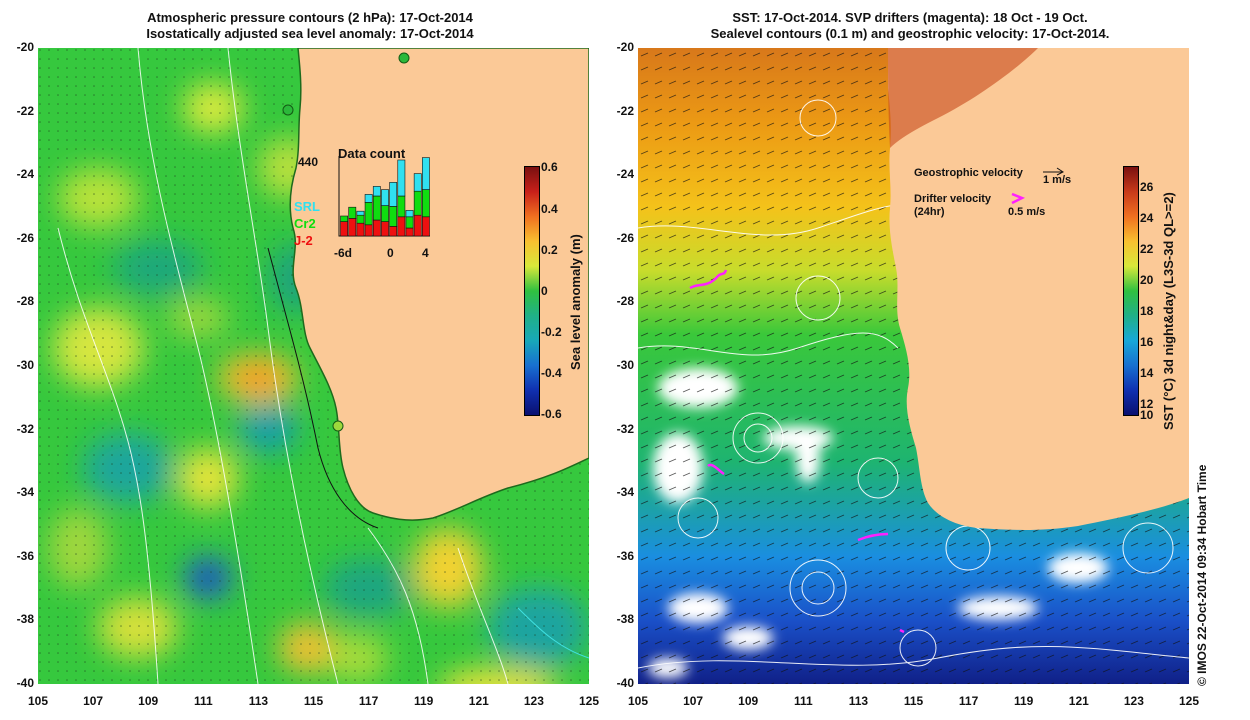 Image resolution: width=1250 pixels, height=720 pixels. What do you see at coordinates (25, 619) in the screenshot?
I see `left-lat-tick: -38` at bounding box center [25, 619].